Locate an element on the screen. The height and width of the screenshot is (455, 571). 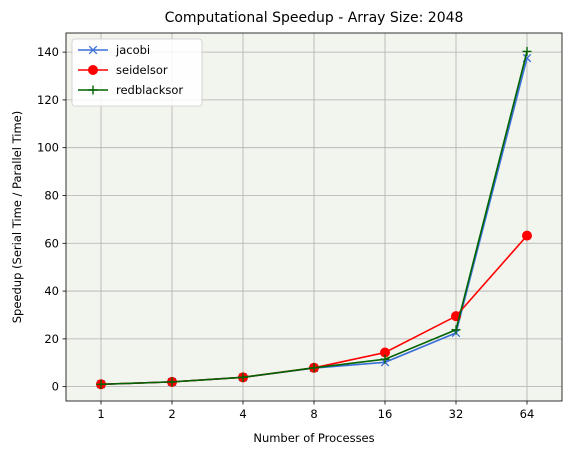
y-tick-label: 40 is located at coordinates (51, 291).